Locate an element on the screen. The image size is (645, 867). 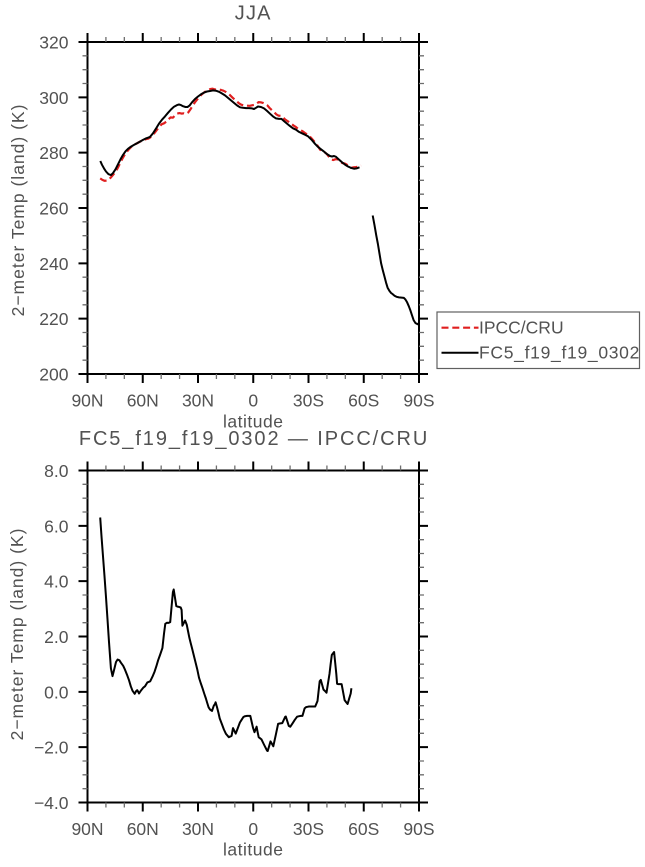
svg-text: IPCC/CRU is located at coordinates (521, 328).